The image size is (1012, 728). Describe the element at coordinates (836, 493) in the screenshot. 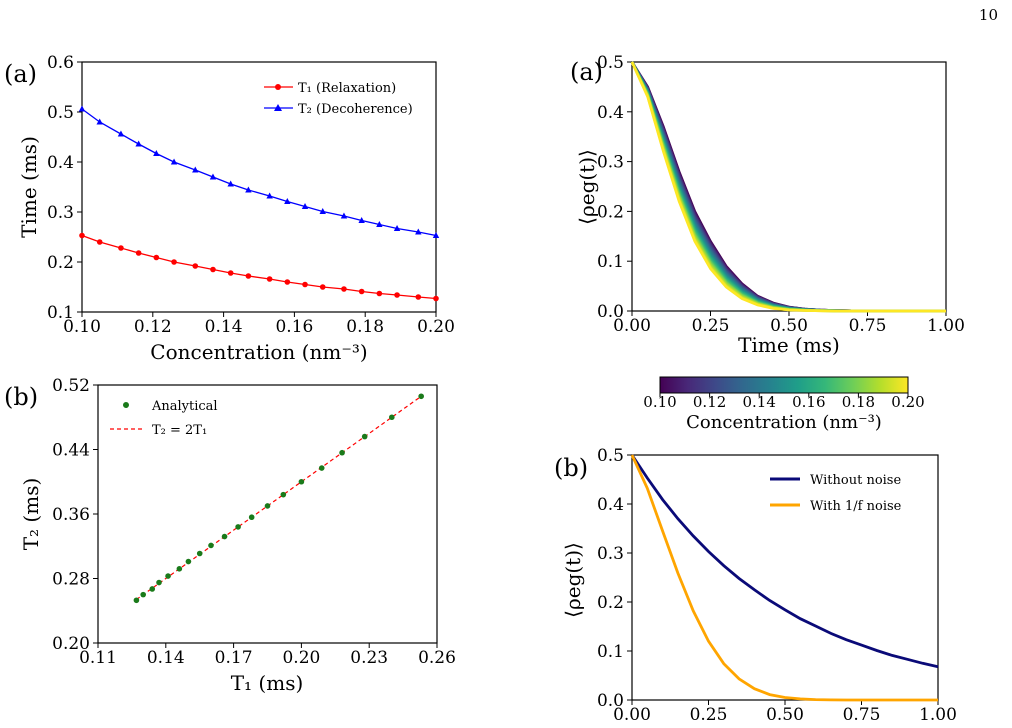

I see `legend: Without noise With 1/f noise` at that location.